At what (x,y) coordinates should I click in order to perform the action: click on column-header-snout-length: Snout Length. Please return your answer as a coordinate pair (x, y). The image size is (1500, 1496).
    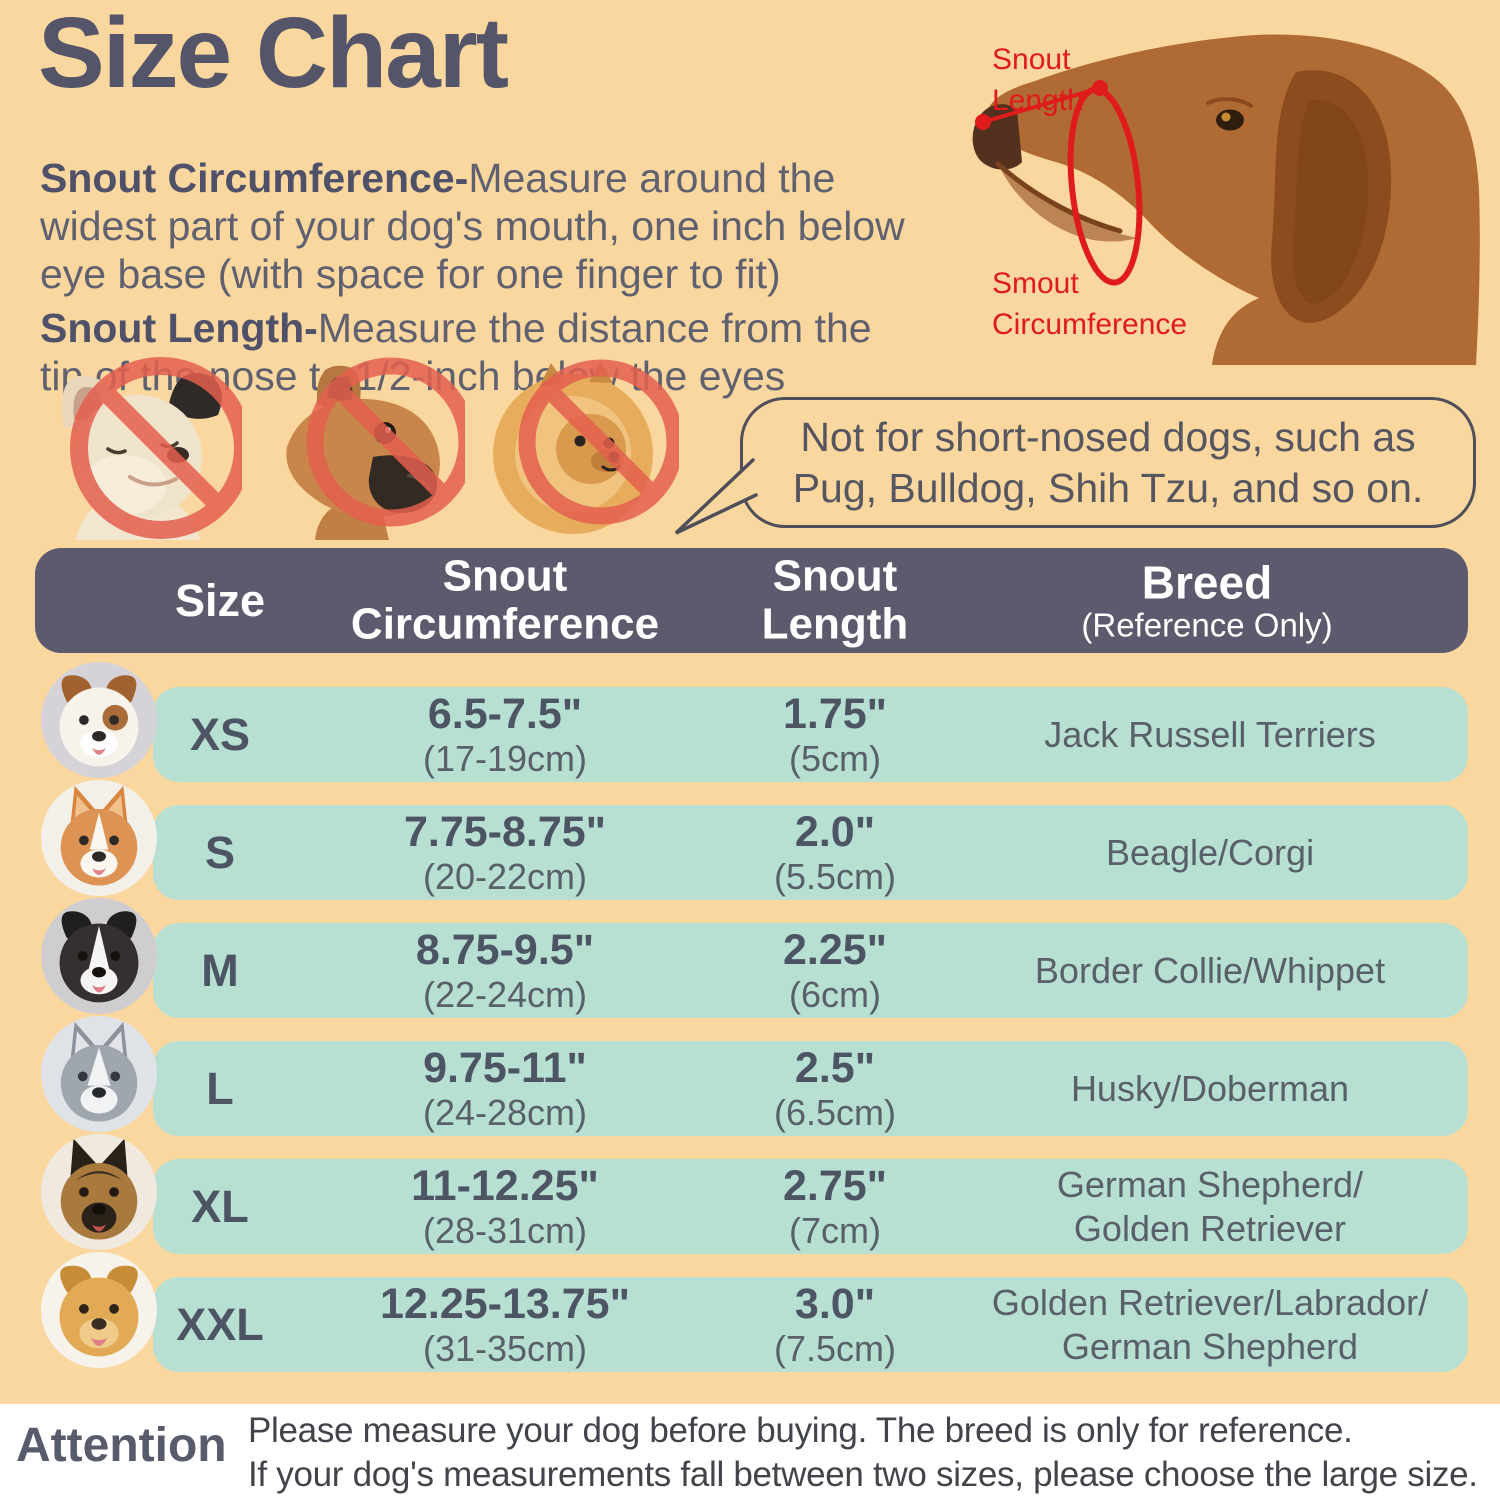
    Looking at the image, I should click on (835, 600).